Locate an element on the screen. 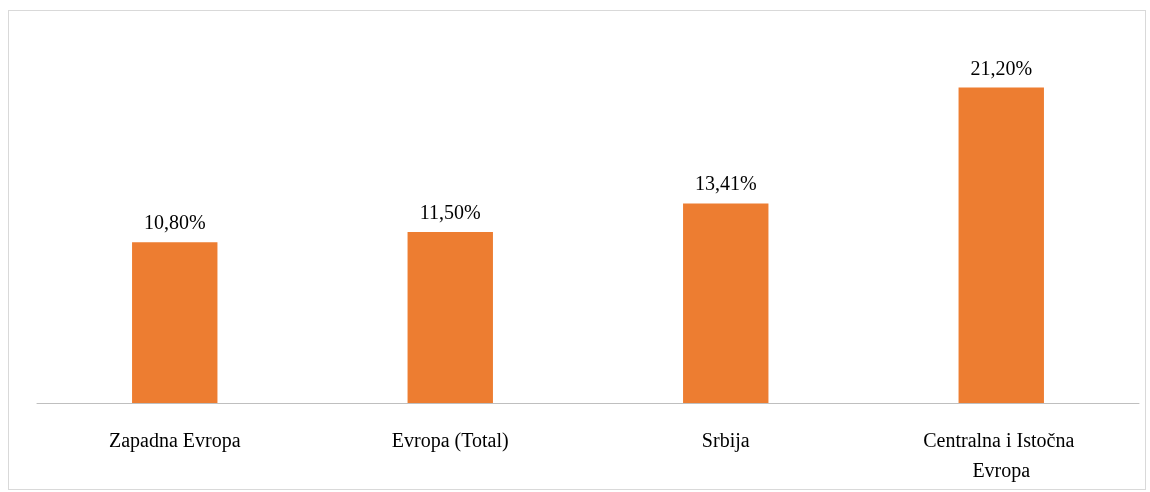  data-label: 13,41% is located at coordinates (725, 183).